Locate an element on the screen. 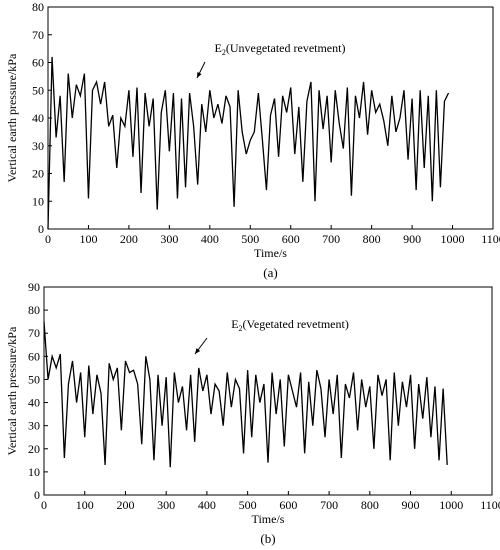 The width and height of the screenshot is (500, 550). annotation: E2(Vegetated revetment) is located at coordinates (290, 325).